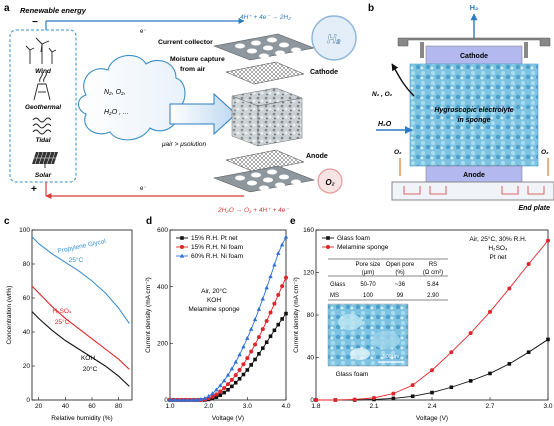 This screenshot has height=426, width=554. What do you see at coordinates (27, 264) in the screenshot?
I see `y-tick-label: 80` at bounding box center [27, 264].